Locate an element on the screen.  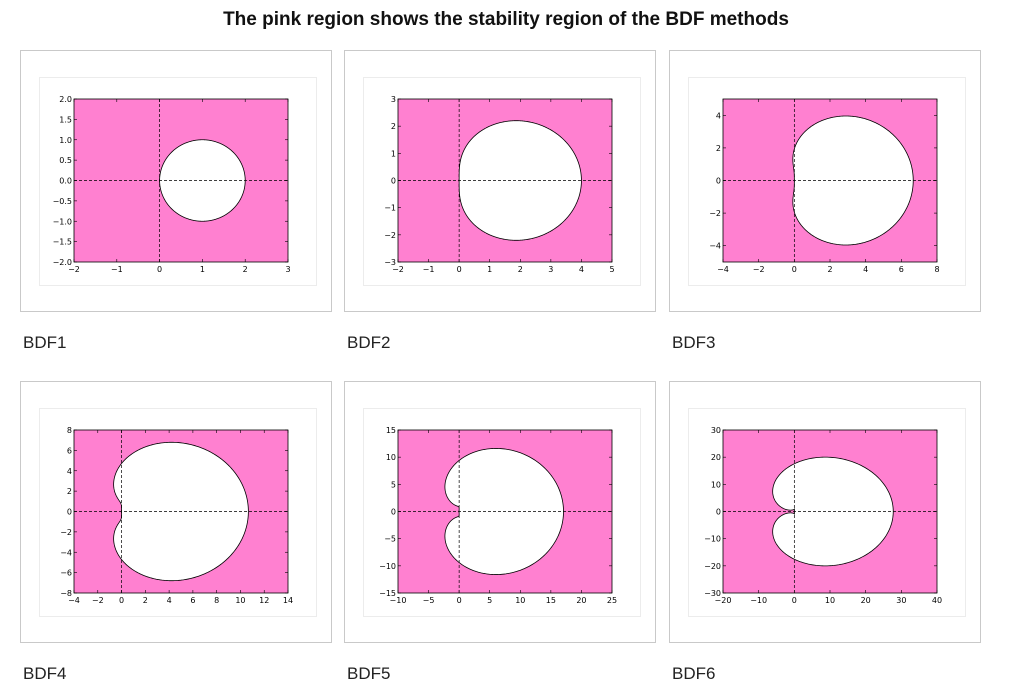
caption-bdf2: BDF2 is located at coordinates (369, 342).